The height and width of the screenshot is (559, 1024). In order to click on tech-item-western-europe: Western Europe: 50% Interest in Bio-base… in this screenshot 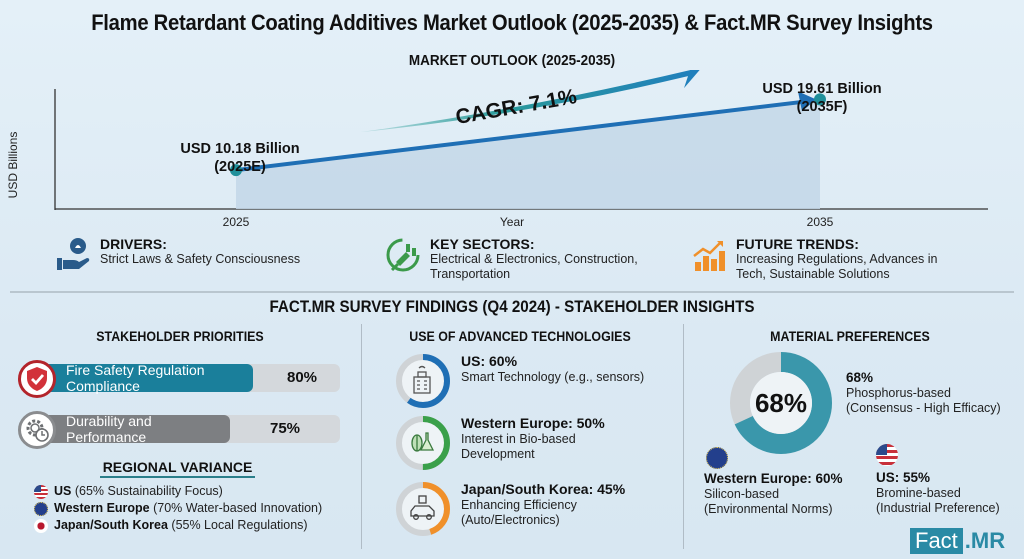, I will do `click(519, 448)`.